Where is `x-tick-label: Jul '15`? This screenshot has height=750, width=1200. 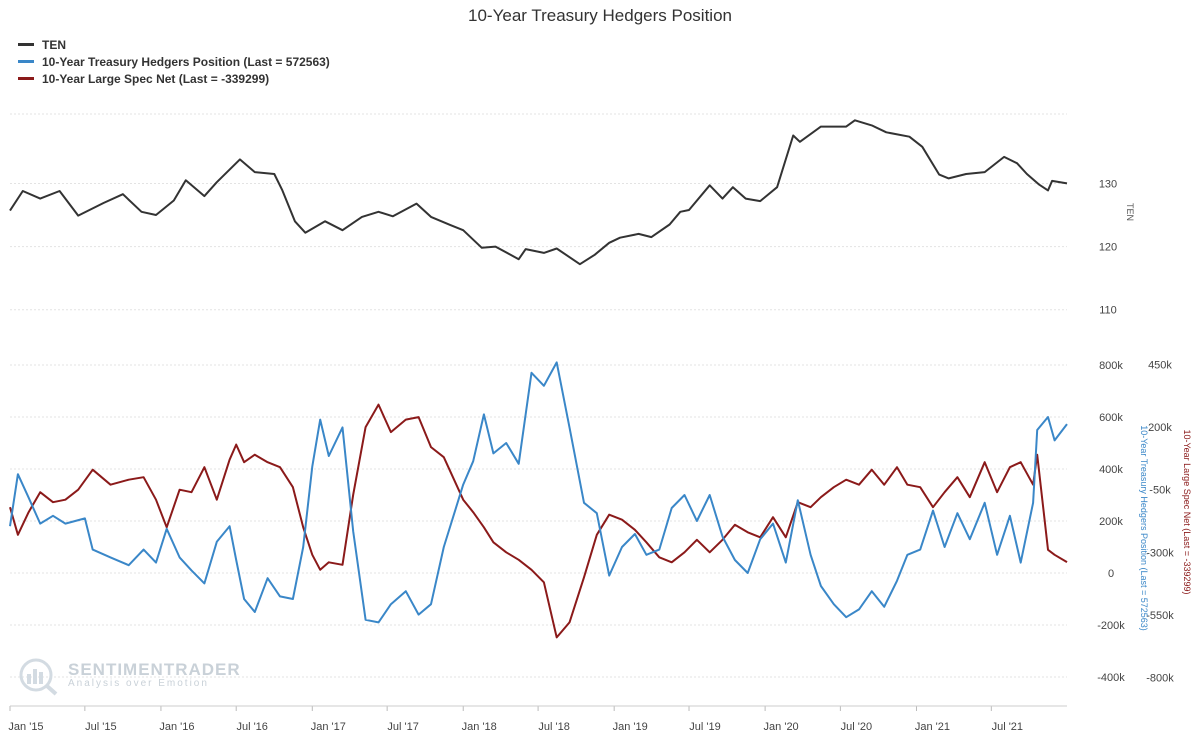
x-tick-label: Jul '15 is located at coordinates (100, 727).